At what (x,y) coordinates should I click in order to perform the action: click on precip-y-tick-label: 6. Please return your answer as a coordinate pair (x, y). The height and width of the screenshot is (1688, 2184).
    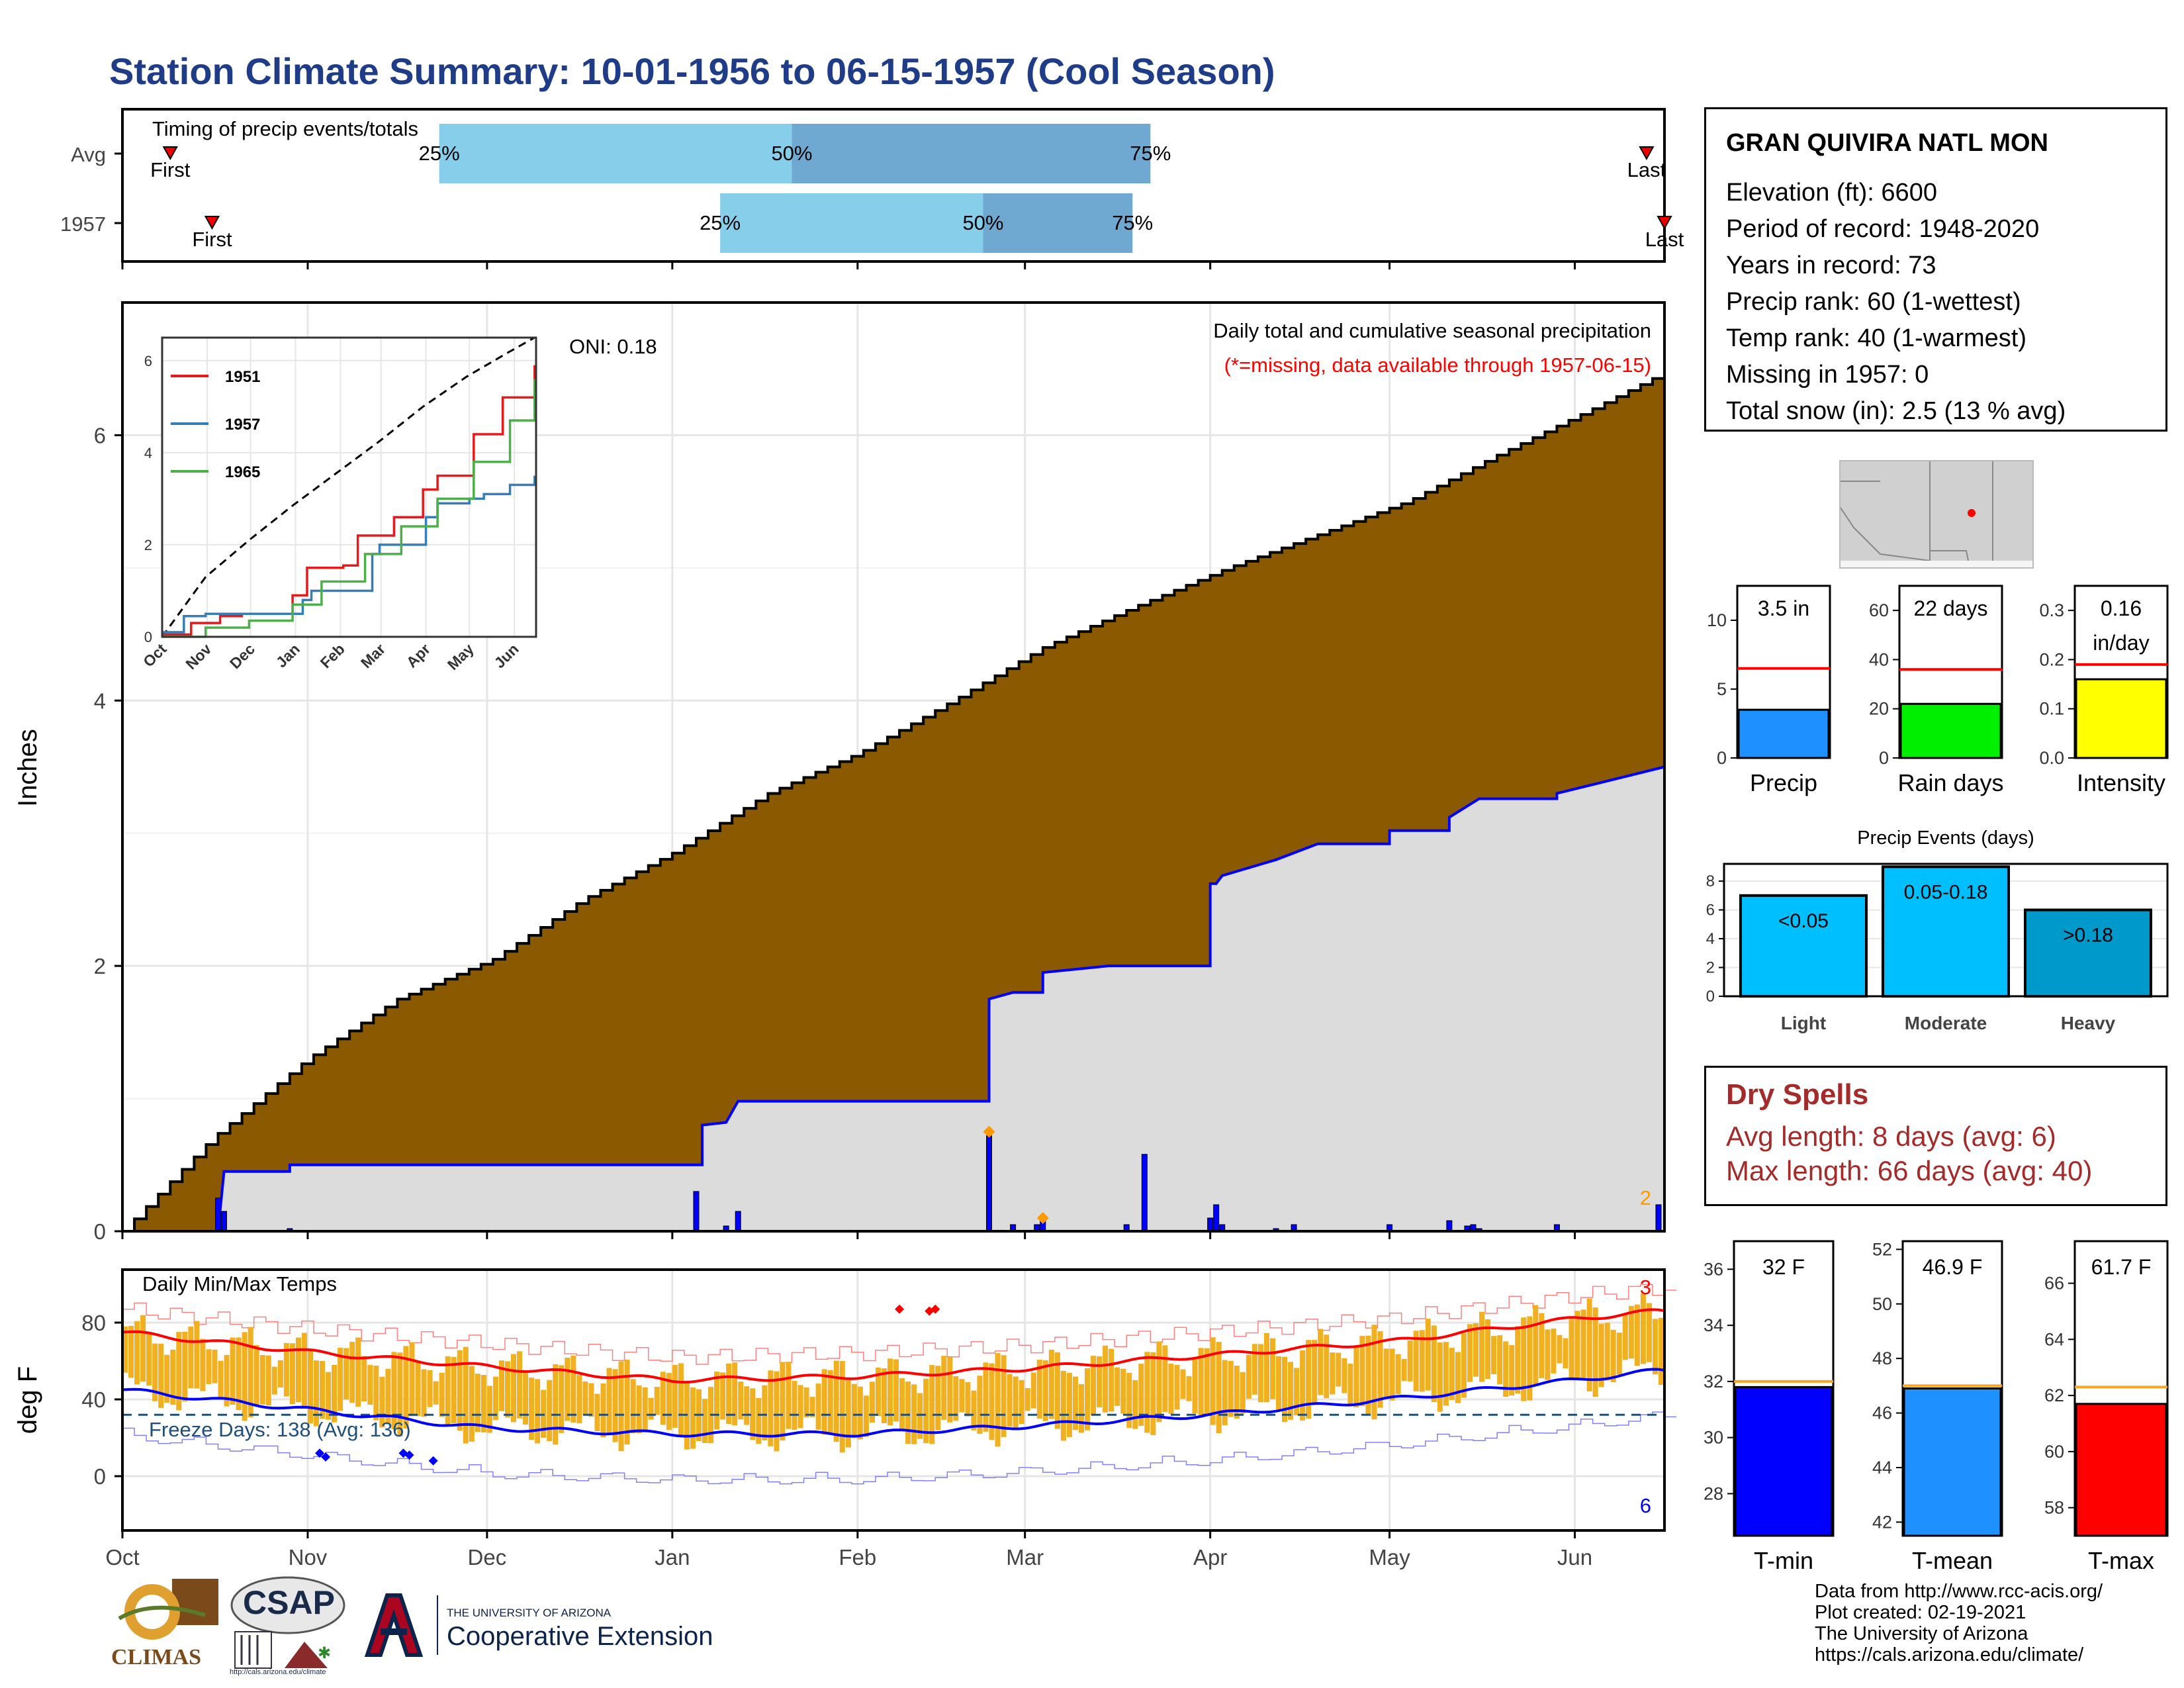
    Looking at the image, I should click on (100, 435).